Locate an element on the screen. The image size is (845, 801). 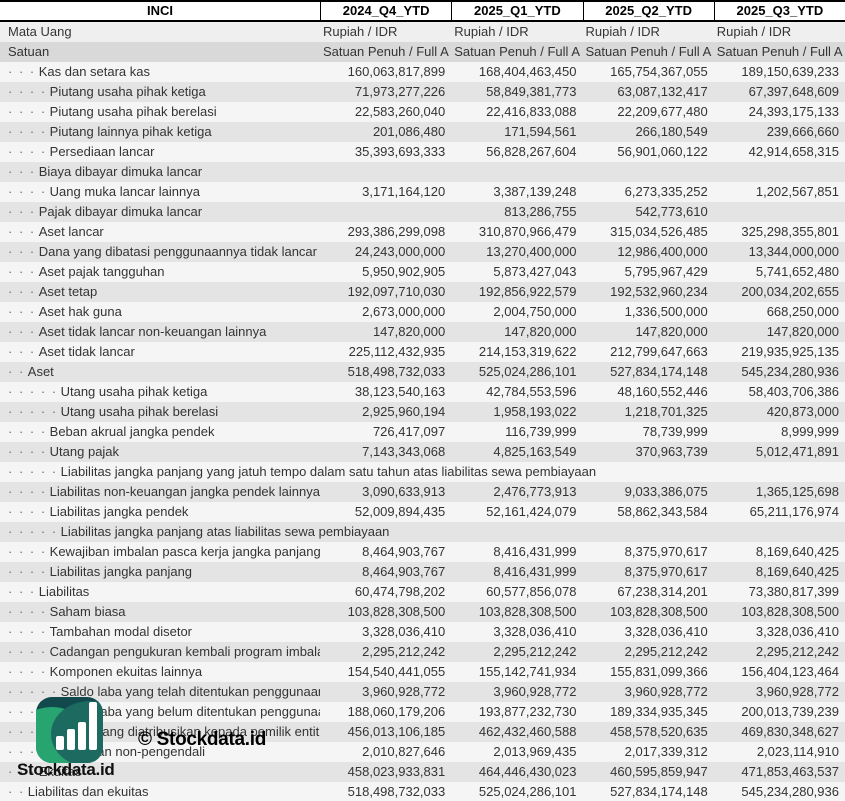
value-cell-2025-q2: 147,820,000 is located at coordinates (671, 331).